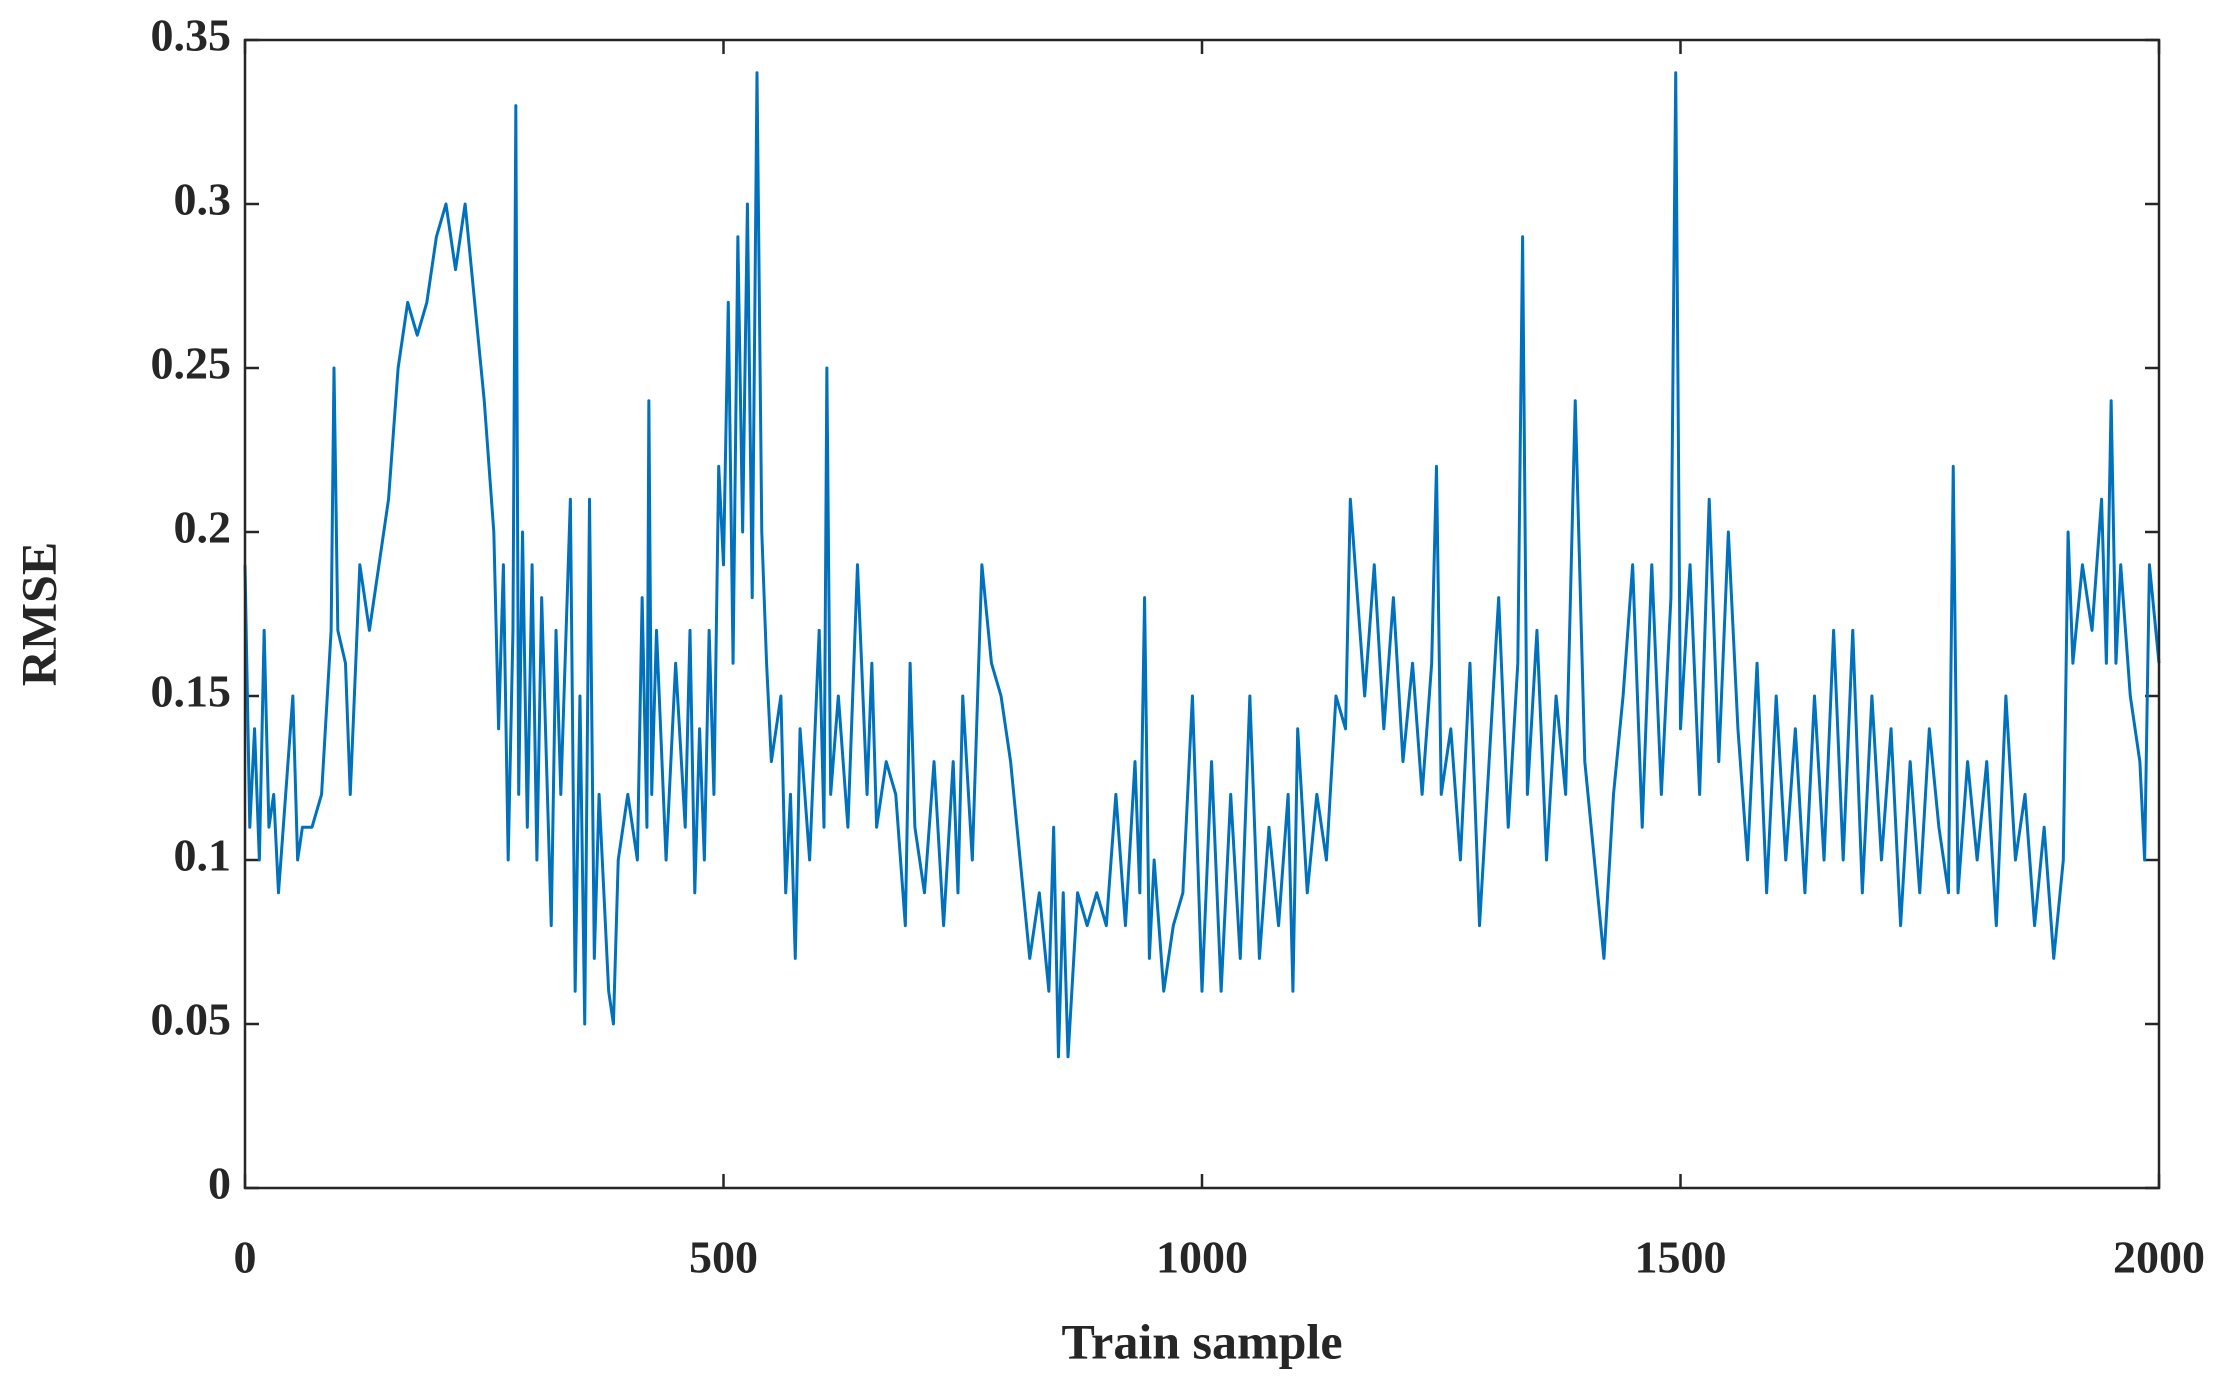 Image resolution: width=2230 pixels, height=1390 pixels. Describe the element at coordinates (191, 691) in the screenshot. I see `y-tick-label: 0.15` at that location.